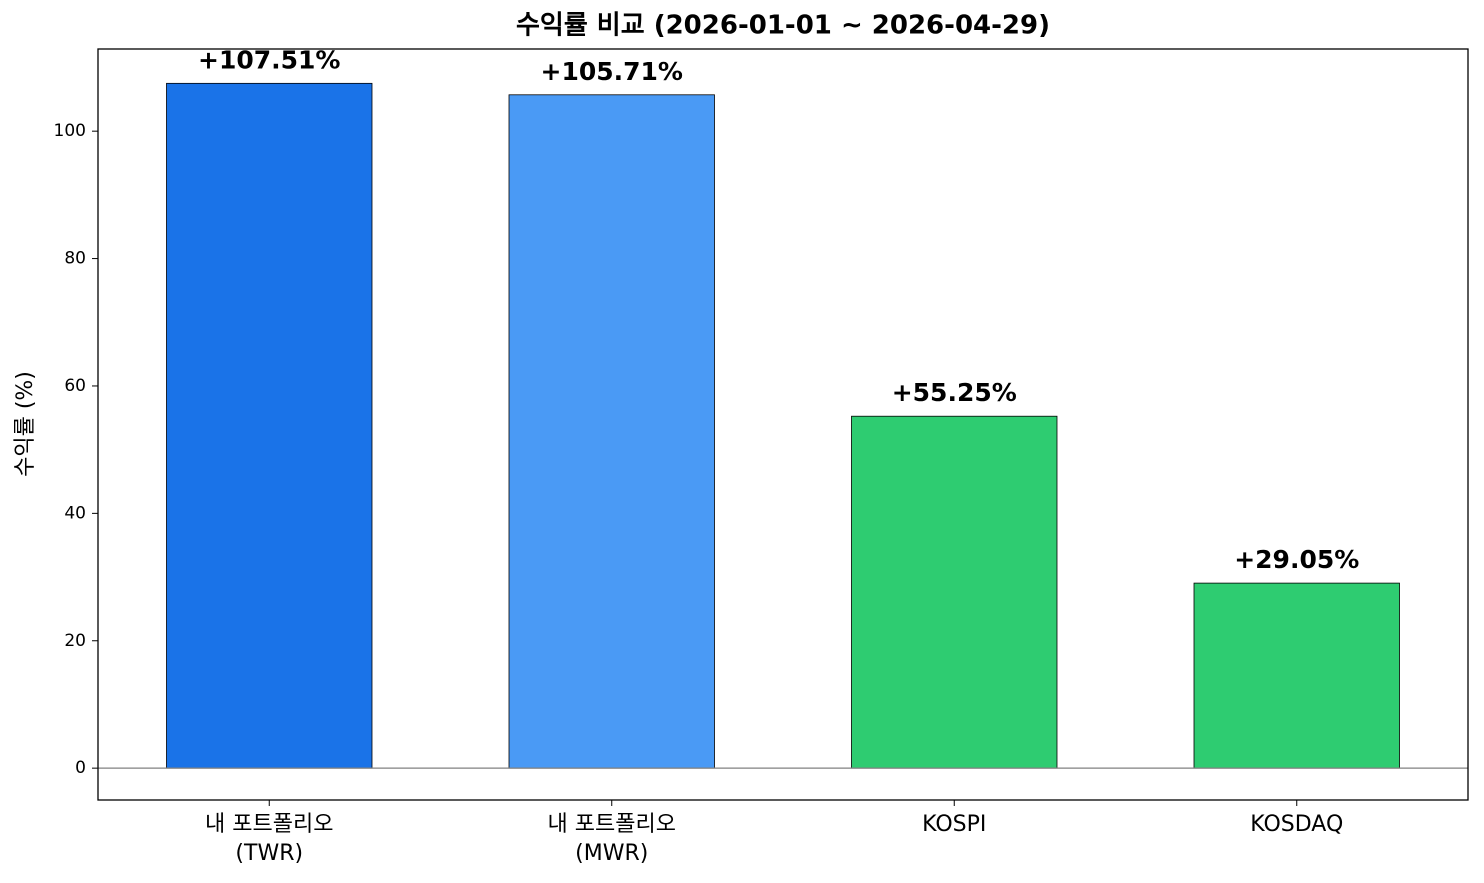 This screenshot has width=1484, height=883. I want to click on value-label: +55.25%, so click(954, 392).